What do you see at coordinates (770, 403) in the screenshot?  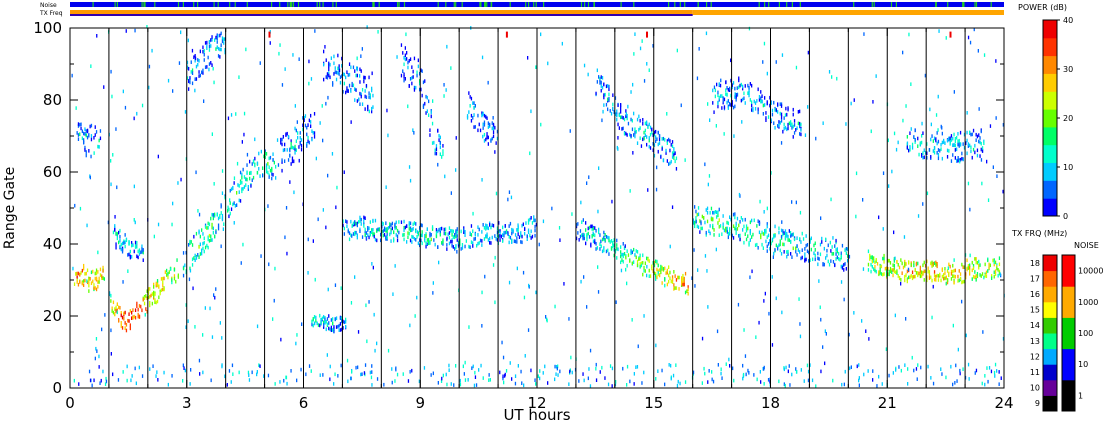 I see `x-tick-label: 18` at bounding box center [770, 403].